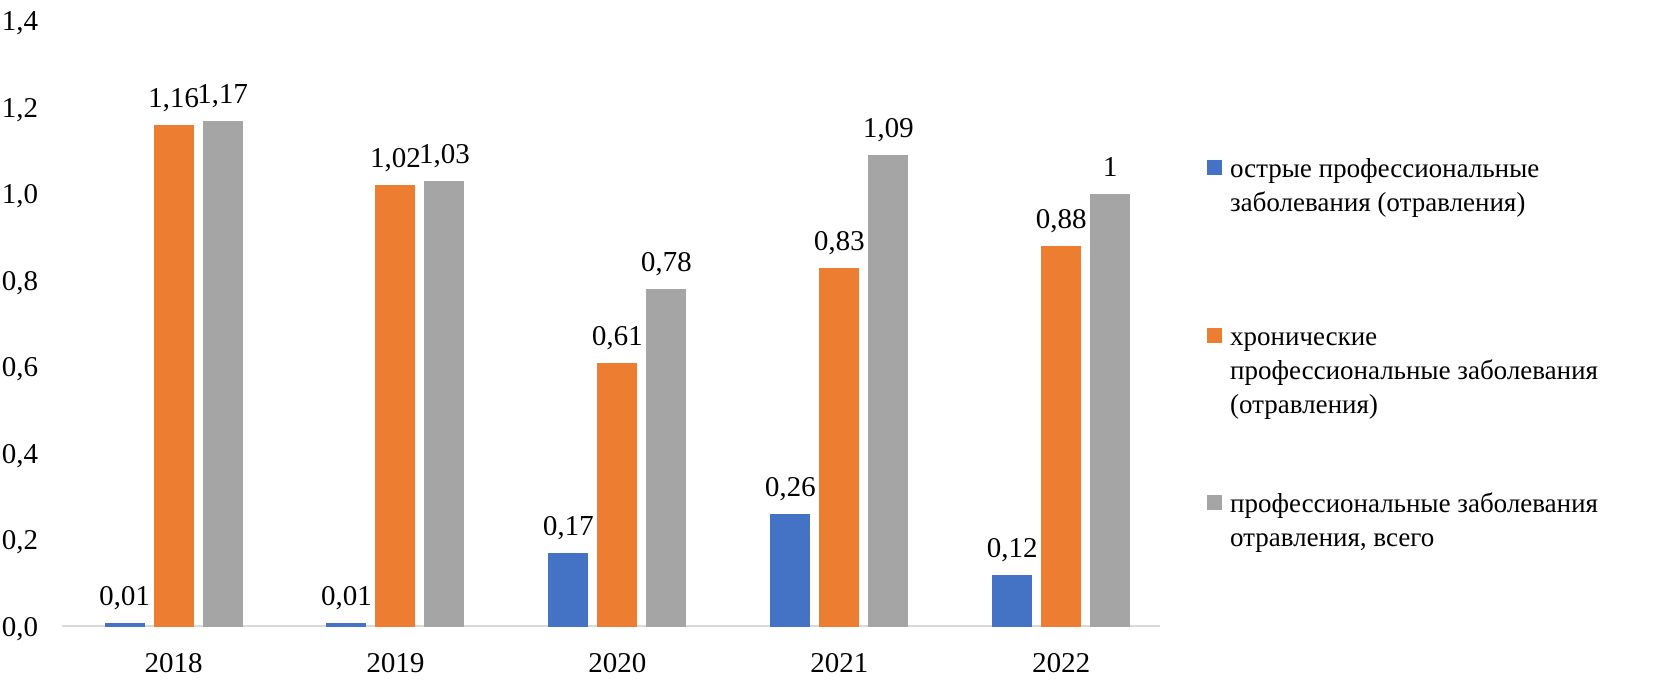 Image resolution: width=1654 pixels, height=681 pixels. What do you see at coordinates (1110, 167) in the screenshot?
I see `bar-value-label: 1` at bounding box center [1110, 167].